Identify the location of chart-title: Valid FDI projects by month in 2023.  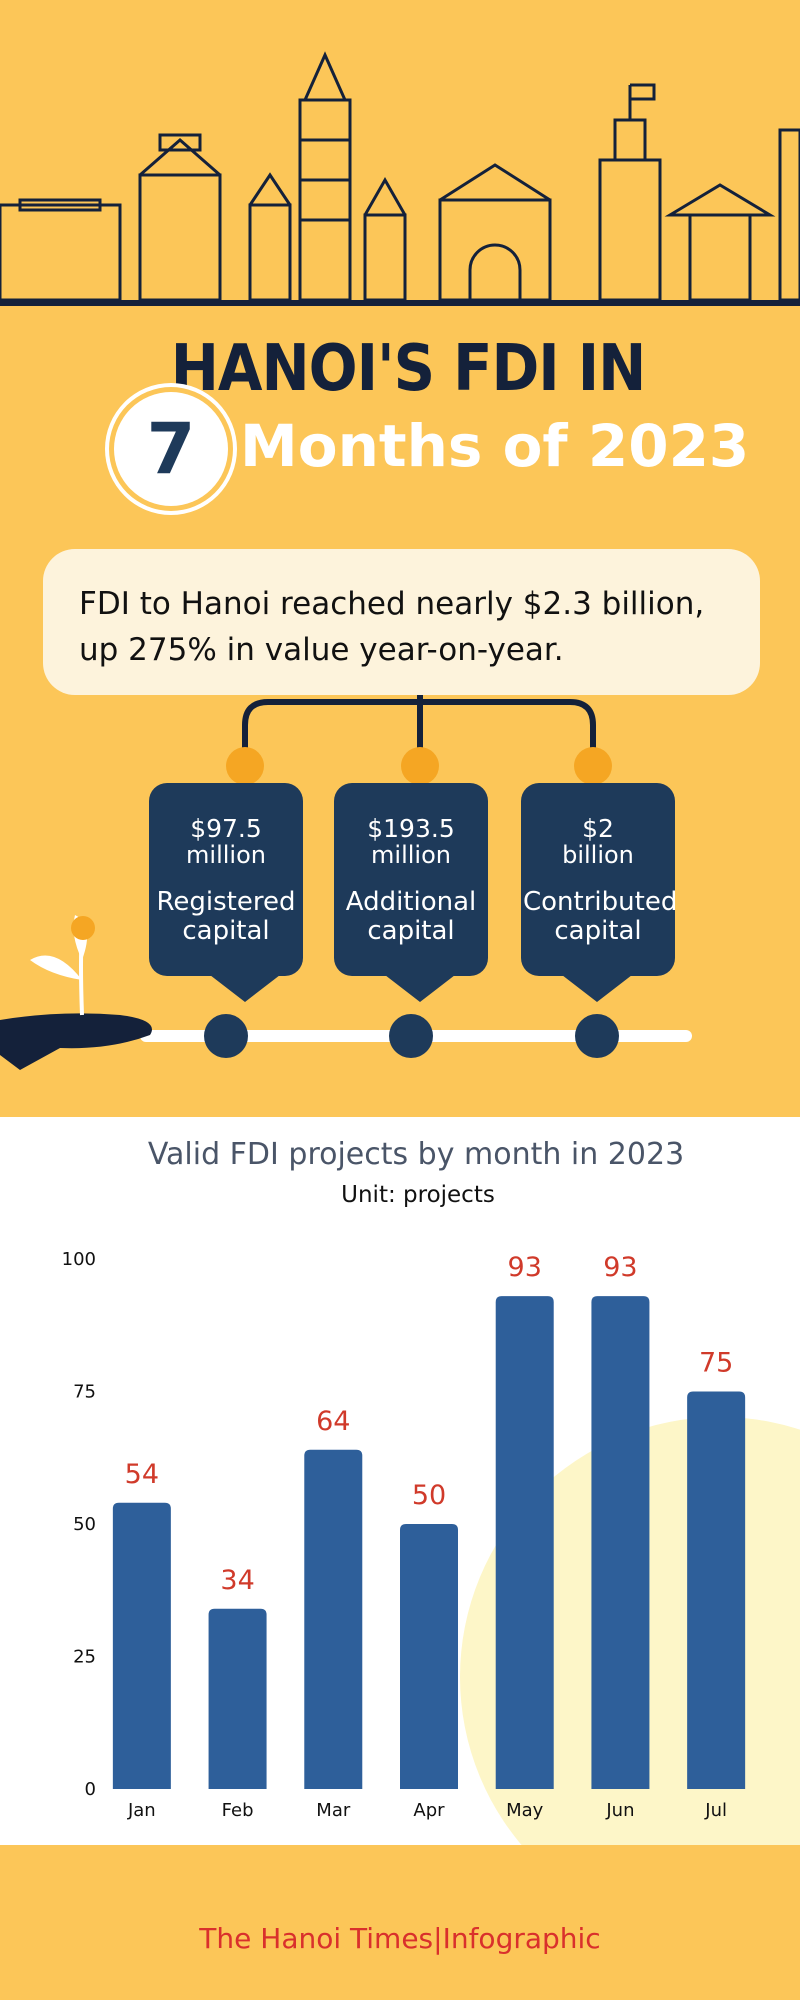
(416, 1154).